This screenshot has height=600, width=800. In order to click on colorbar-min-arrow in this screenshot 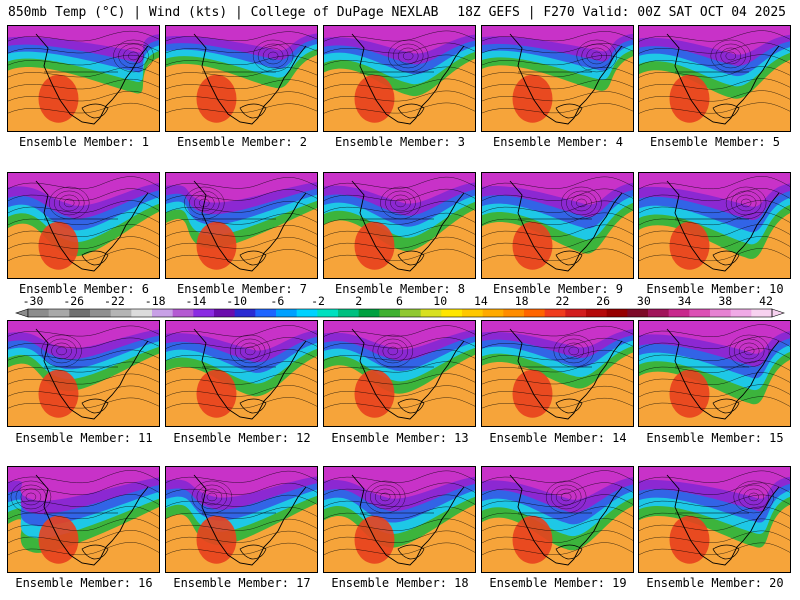, I will do `click(22, 313)`.